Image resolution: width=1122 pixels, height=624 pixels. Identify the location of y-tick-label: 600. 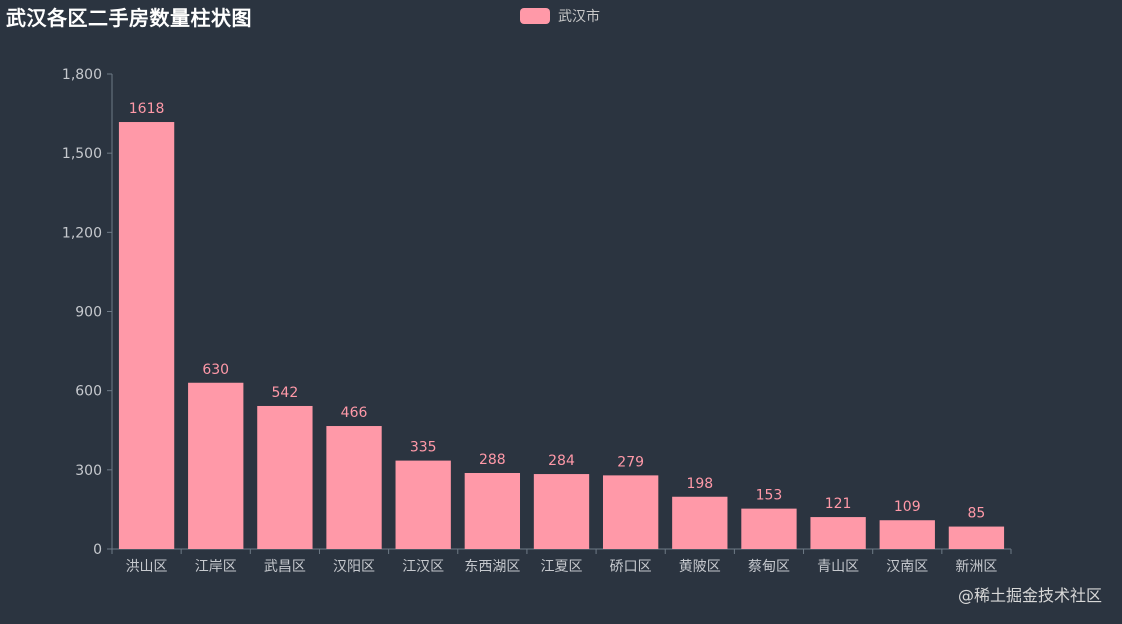
(88, 392).